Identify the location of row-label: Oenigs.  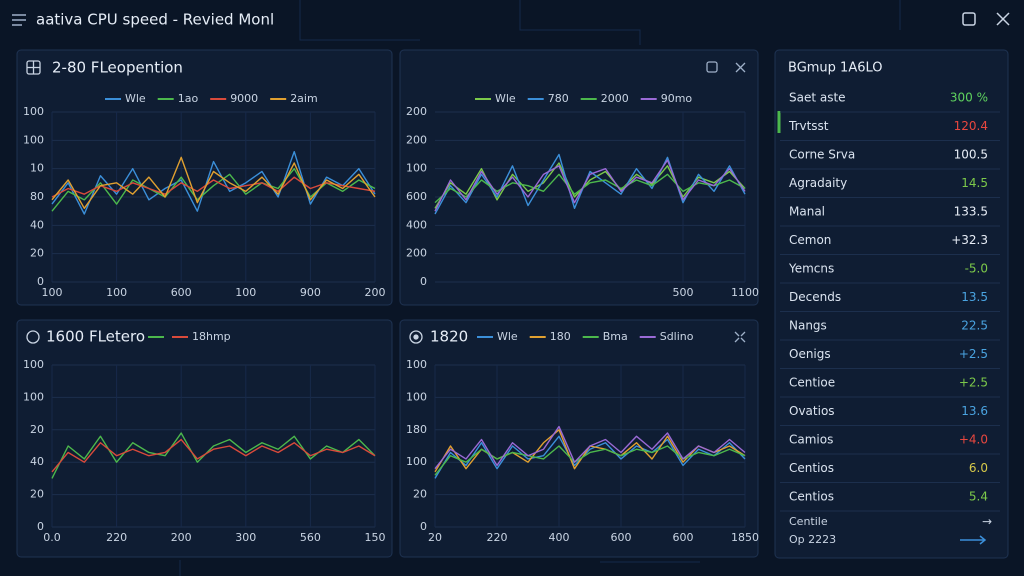
(810, 354).